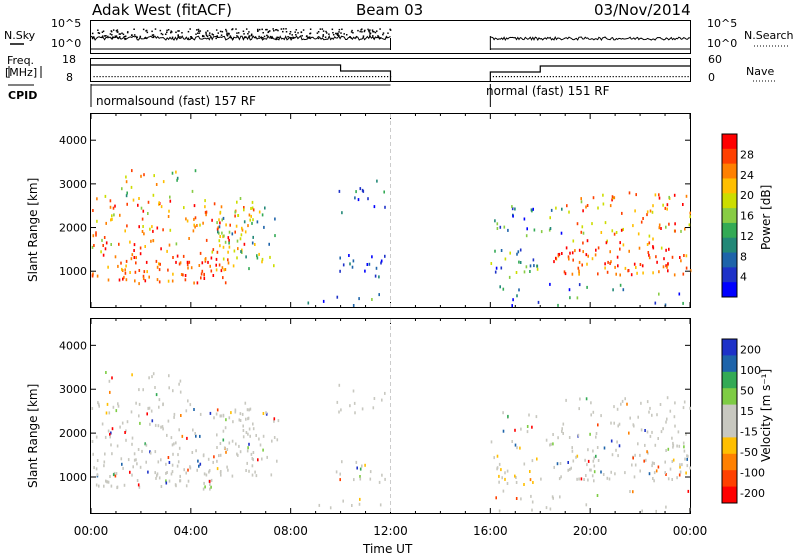 This screenshot has height=556, width=800. Describe the element at coordinates (722, 23) in the screenshot. I see `nsearch-tick-top: 10^5` at that location.